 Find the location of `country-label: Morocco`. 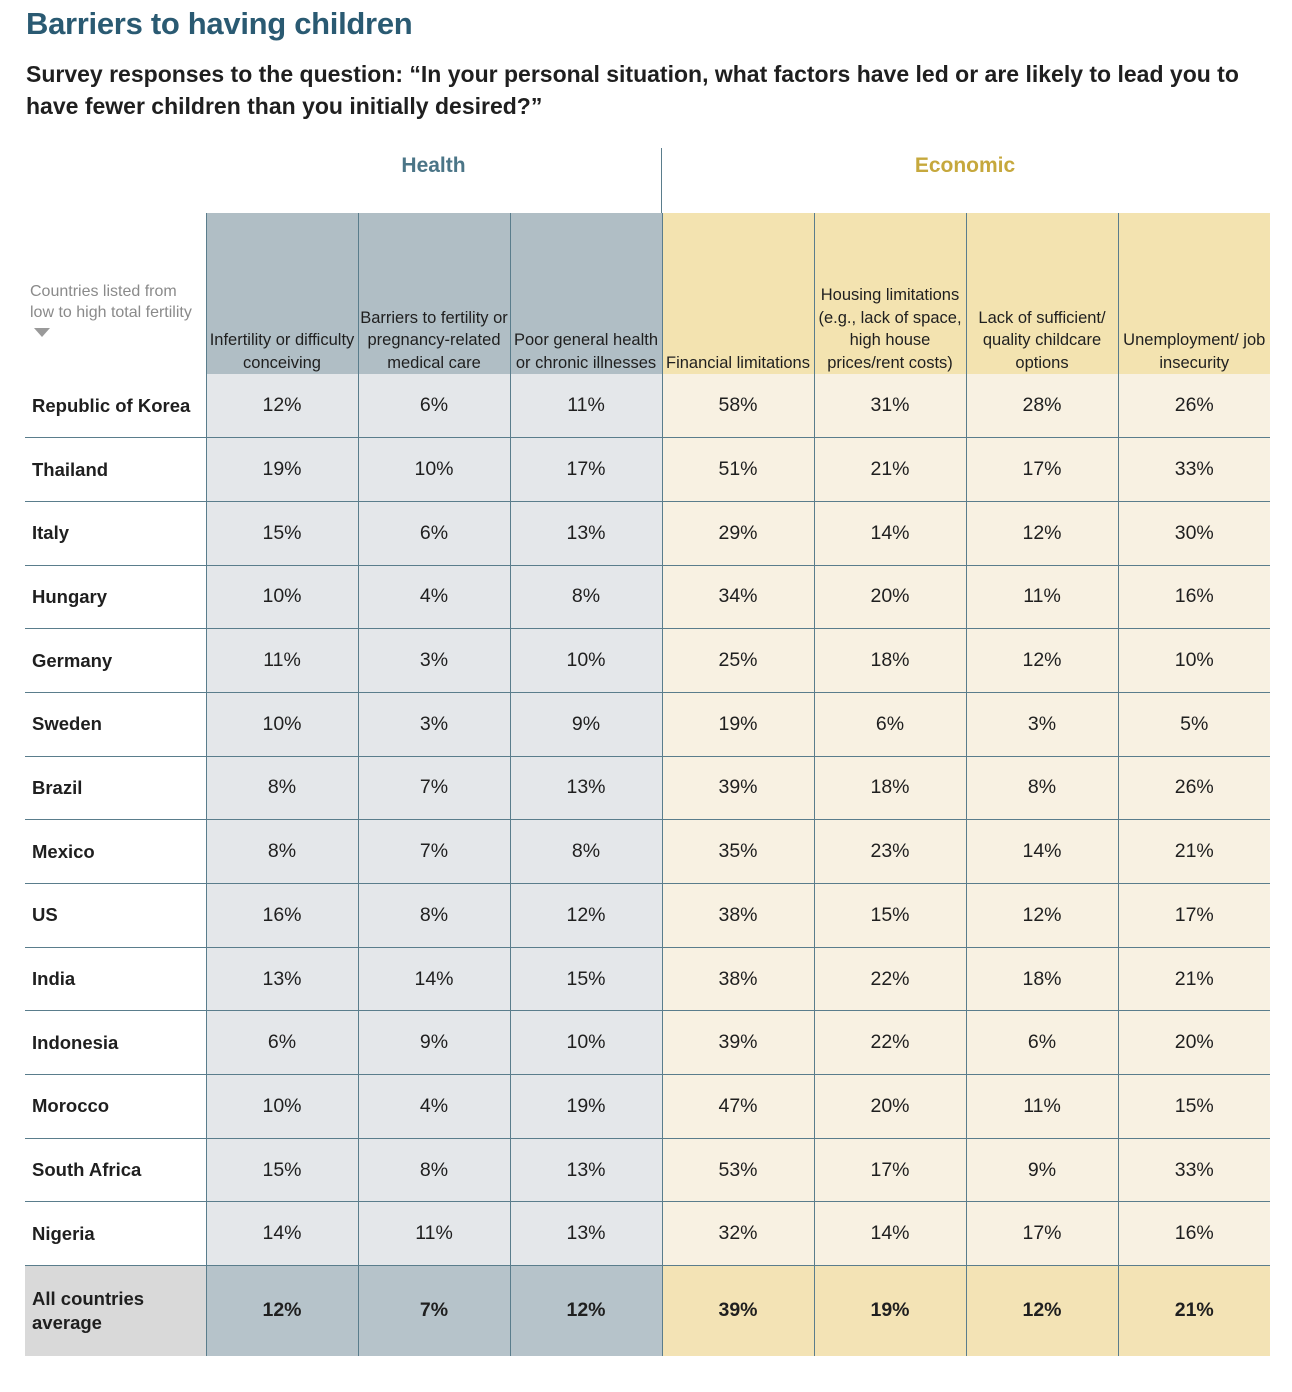

country-label: Morocco is located at coordinates (115, 1106).